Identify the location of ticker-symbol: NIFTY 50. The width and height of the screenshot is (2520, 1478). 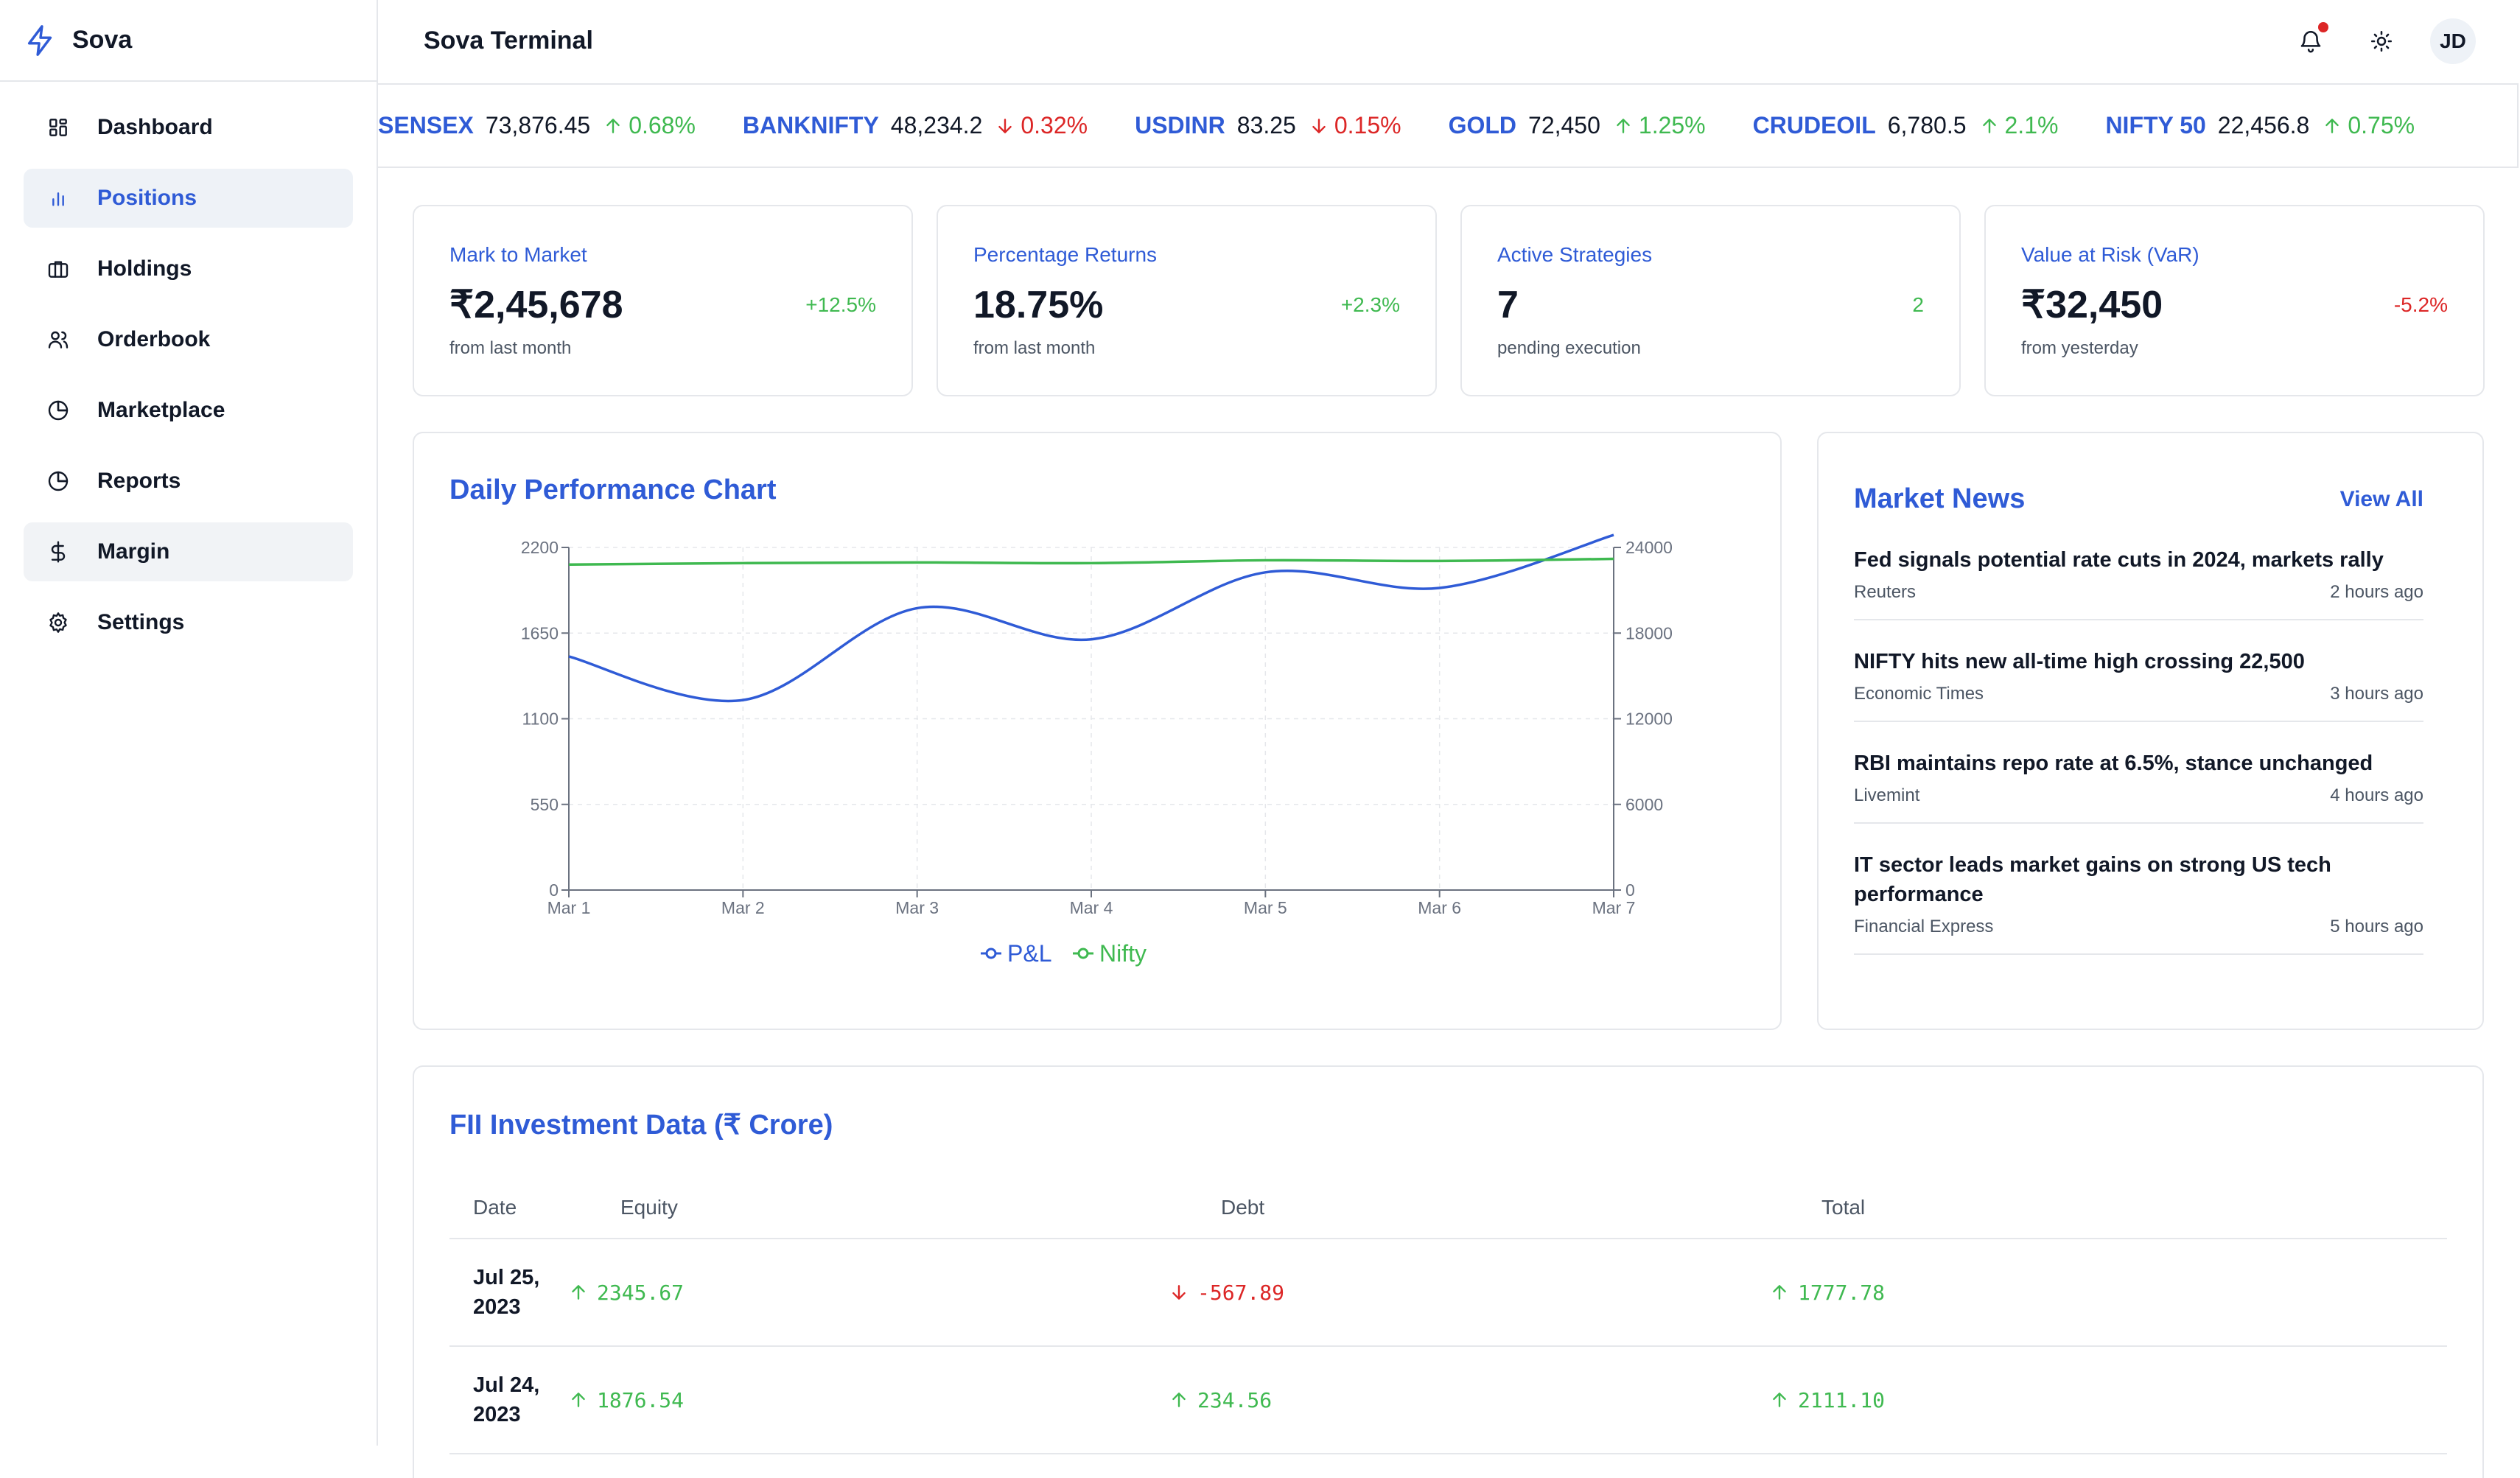
(2155, 125).